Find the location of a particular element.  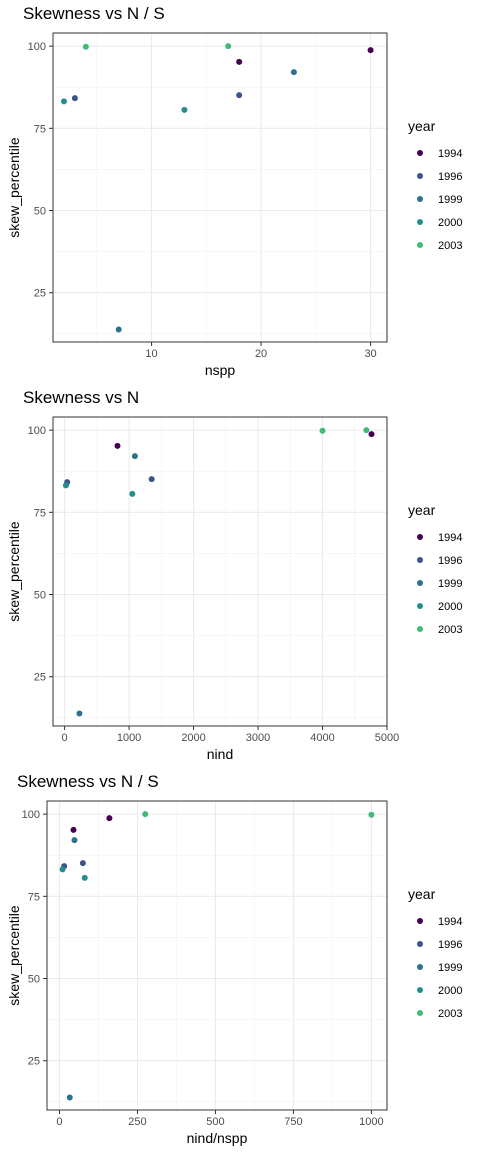

x-axis-label: nind/nspp is located at coordinates (217, 1138).